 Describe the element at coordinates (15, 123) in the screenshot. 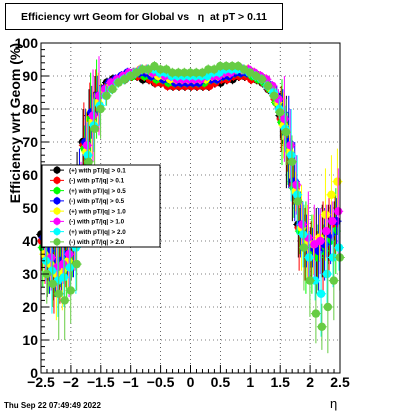

I see `y-axis-label: Efficiency wrt Geom (%)` at that location.